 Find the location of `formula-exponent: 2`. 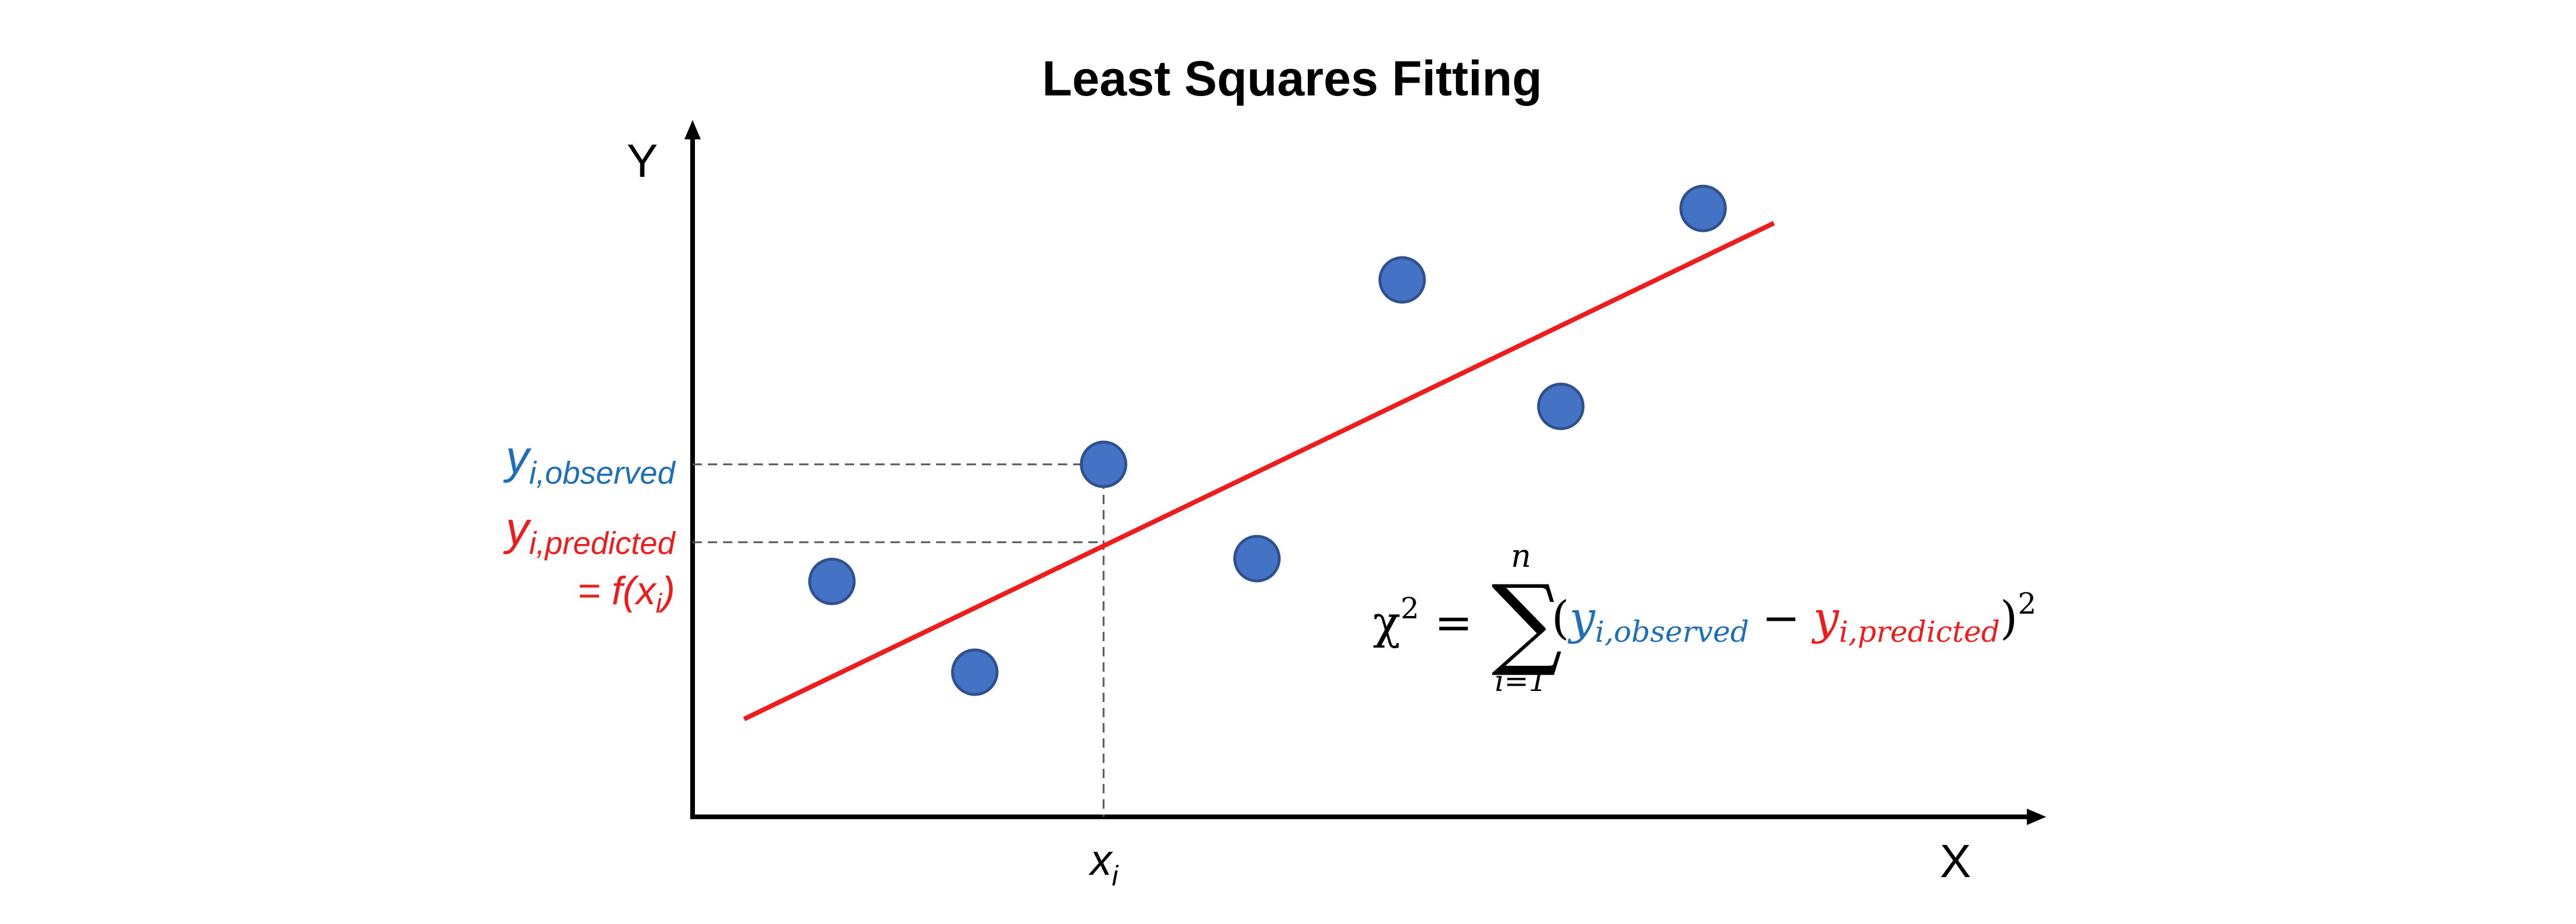

formula-exponent: 2 is located at coordinates (2026, 604).